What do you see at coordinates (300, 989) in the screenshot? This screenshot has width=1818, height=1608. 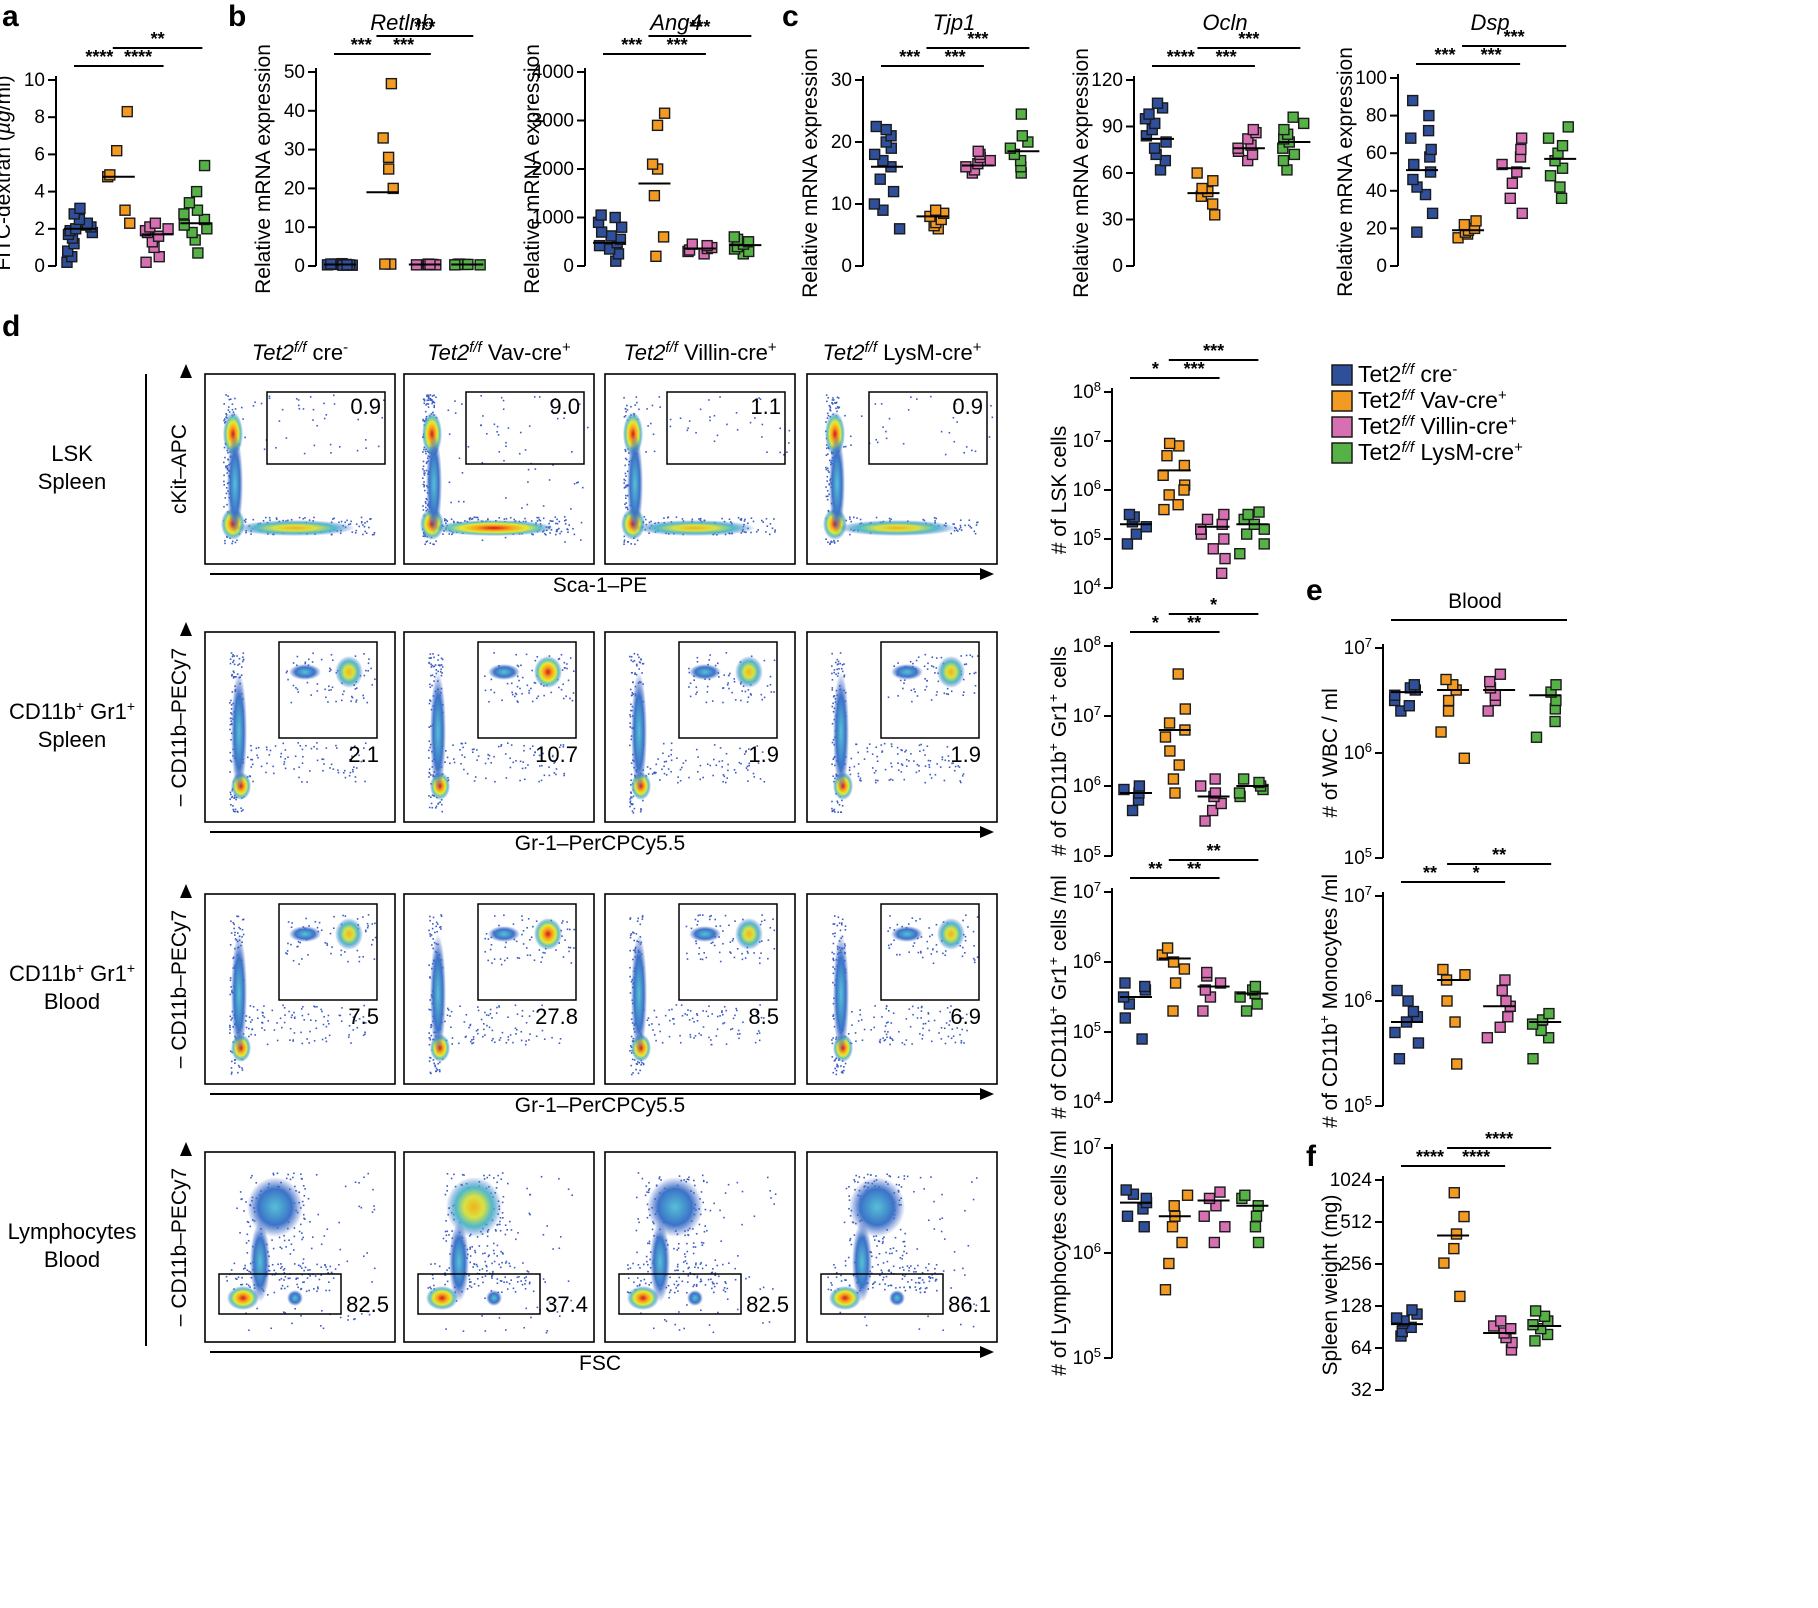 I see `flow-plot: 7.5` at bounding box center [300, 989].